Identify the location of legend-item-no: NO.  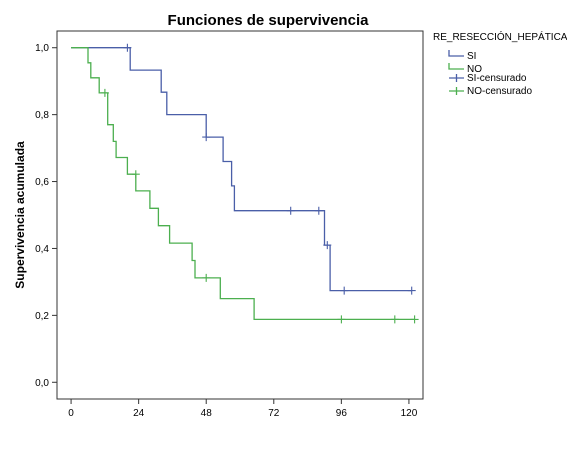
(465, 69).